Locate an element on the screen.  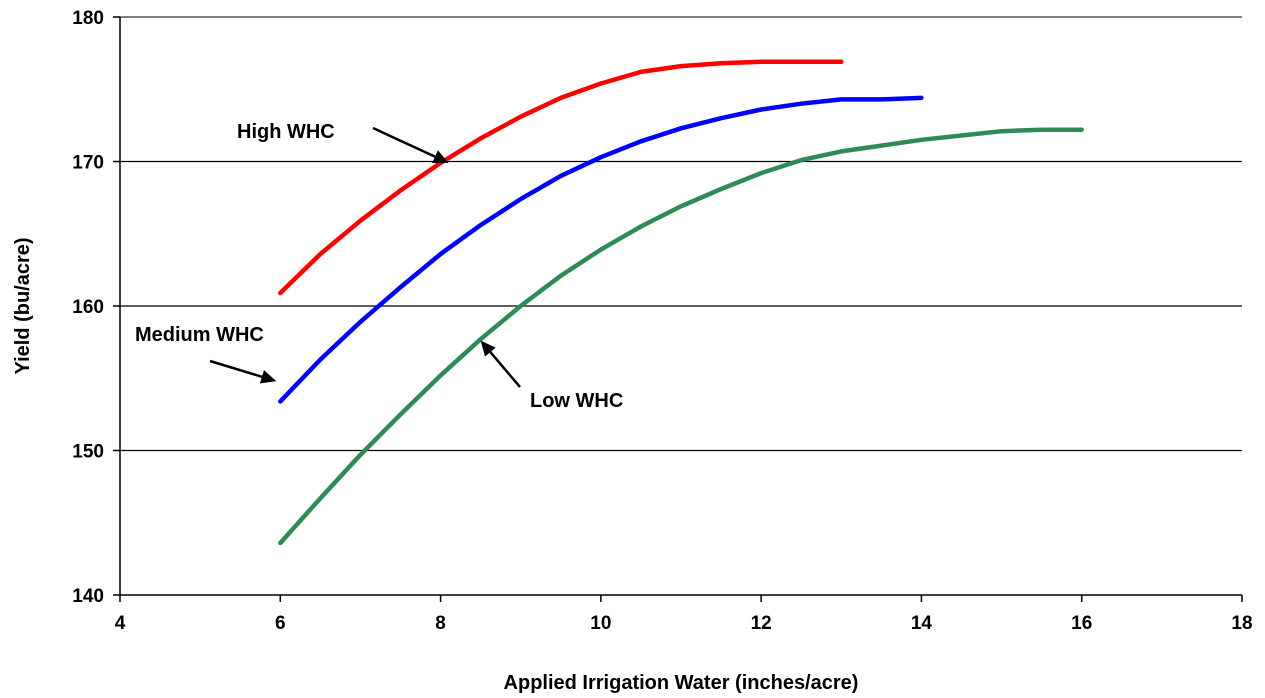
x-tick-label: 14 is located at coordinates (922, 623).